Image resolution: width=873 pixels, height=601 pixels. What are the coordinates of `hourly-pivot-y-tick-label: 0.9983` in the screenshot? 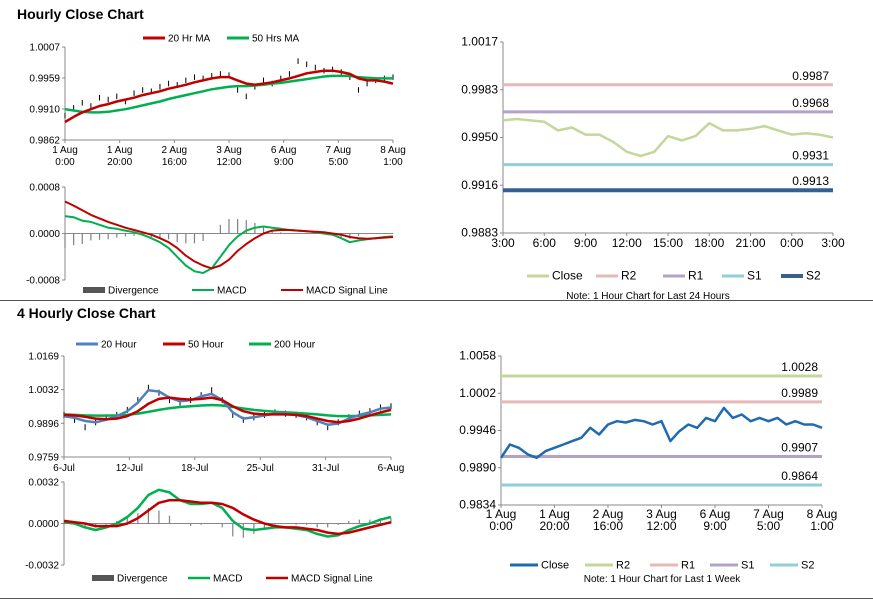 It's located at (479, 89).